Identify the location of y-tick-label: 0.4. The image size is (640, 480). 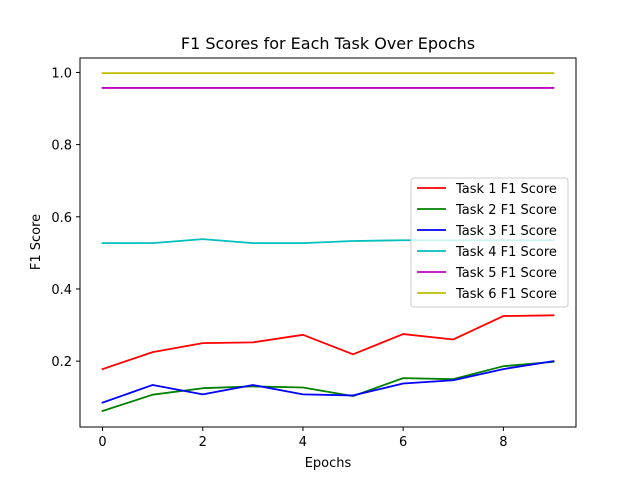
(61, 290).